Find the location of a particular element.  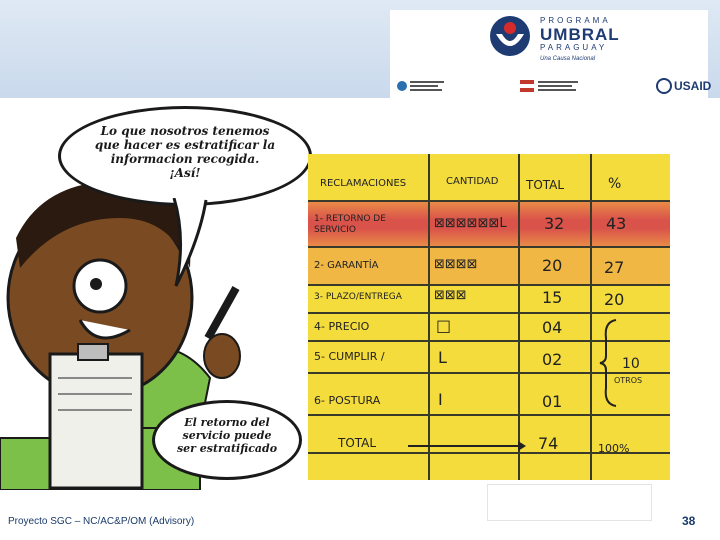

row-3-name: 3- PLAZO/ENTREGA is located at coordinates (358, 297).